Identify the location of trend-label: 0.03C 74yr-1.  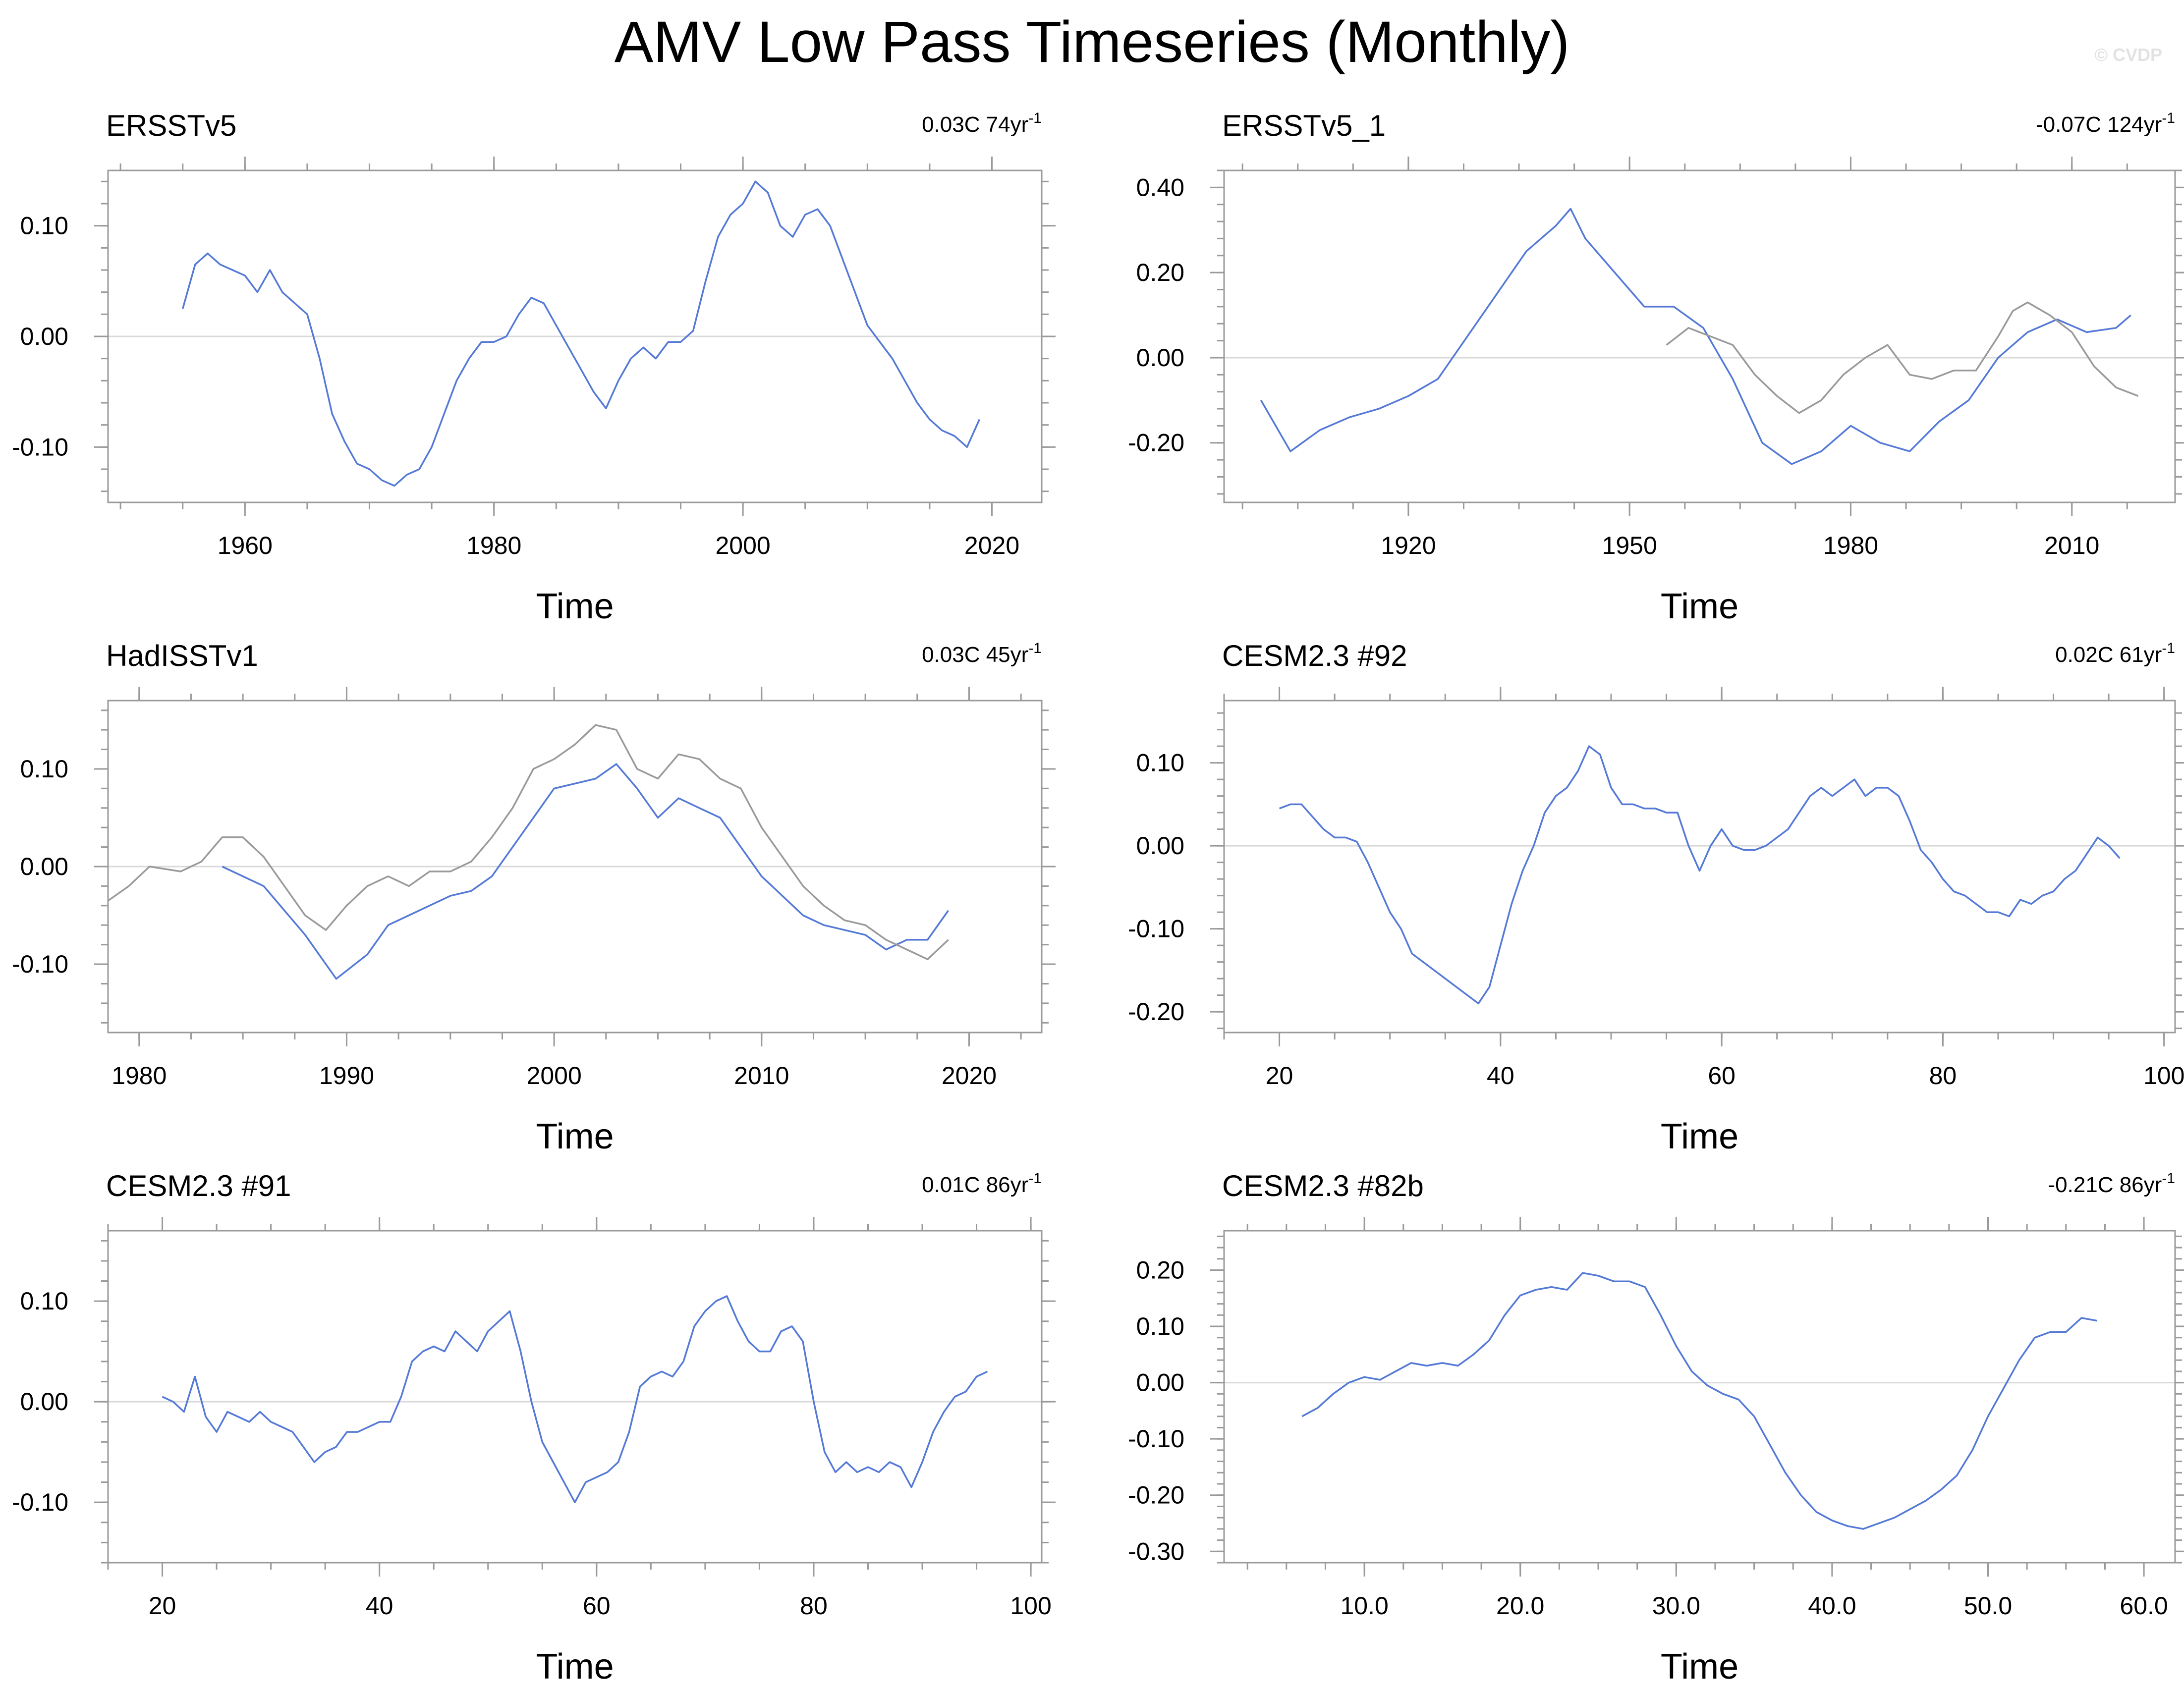
(982, 123).